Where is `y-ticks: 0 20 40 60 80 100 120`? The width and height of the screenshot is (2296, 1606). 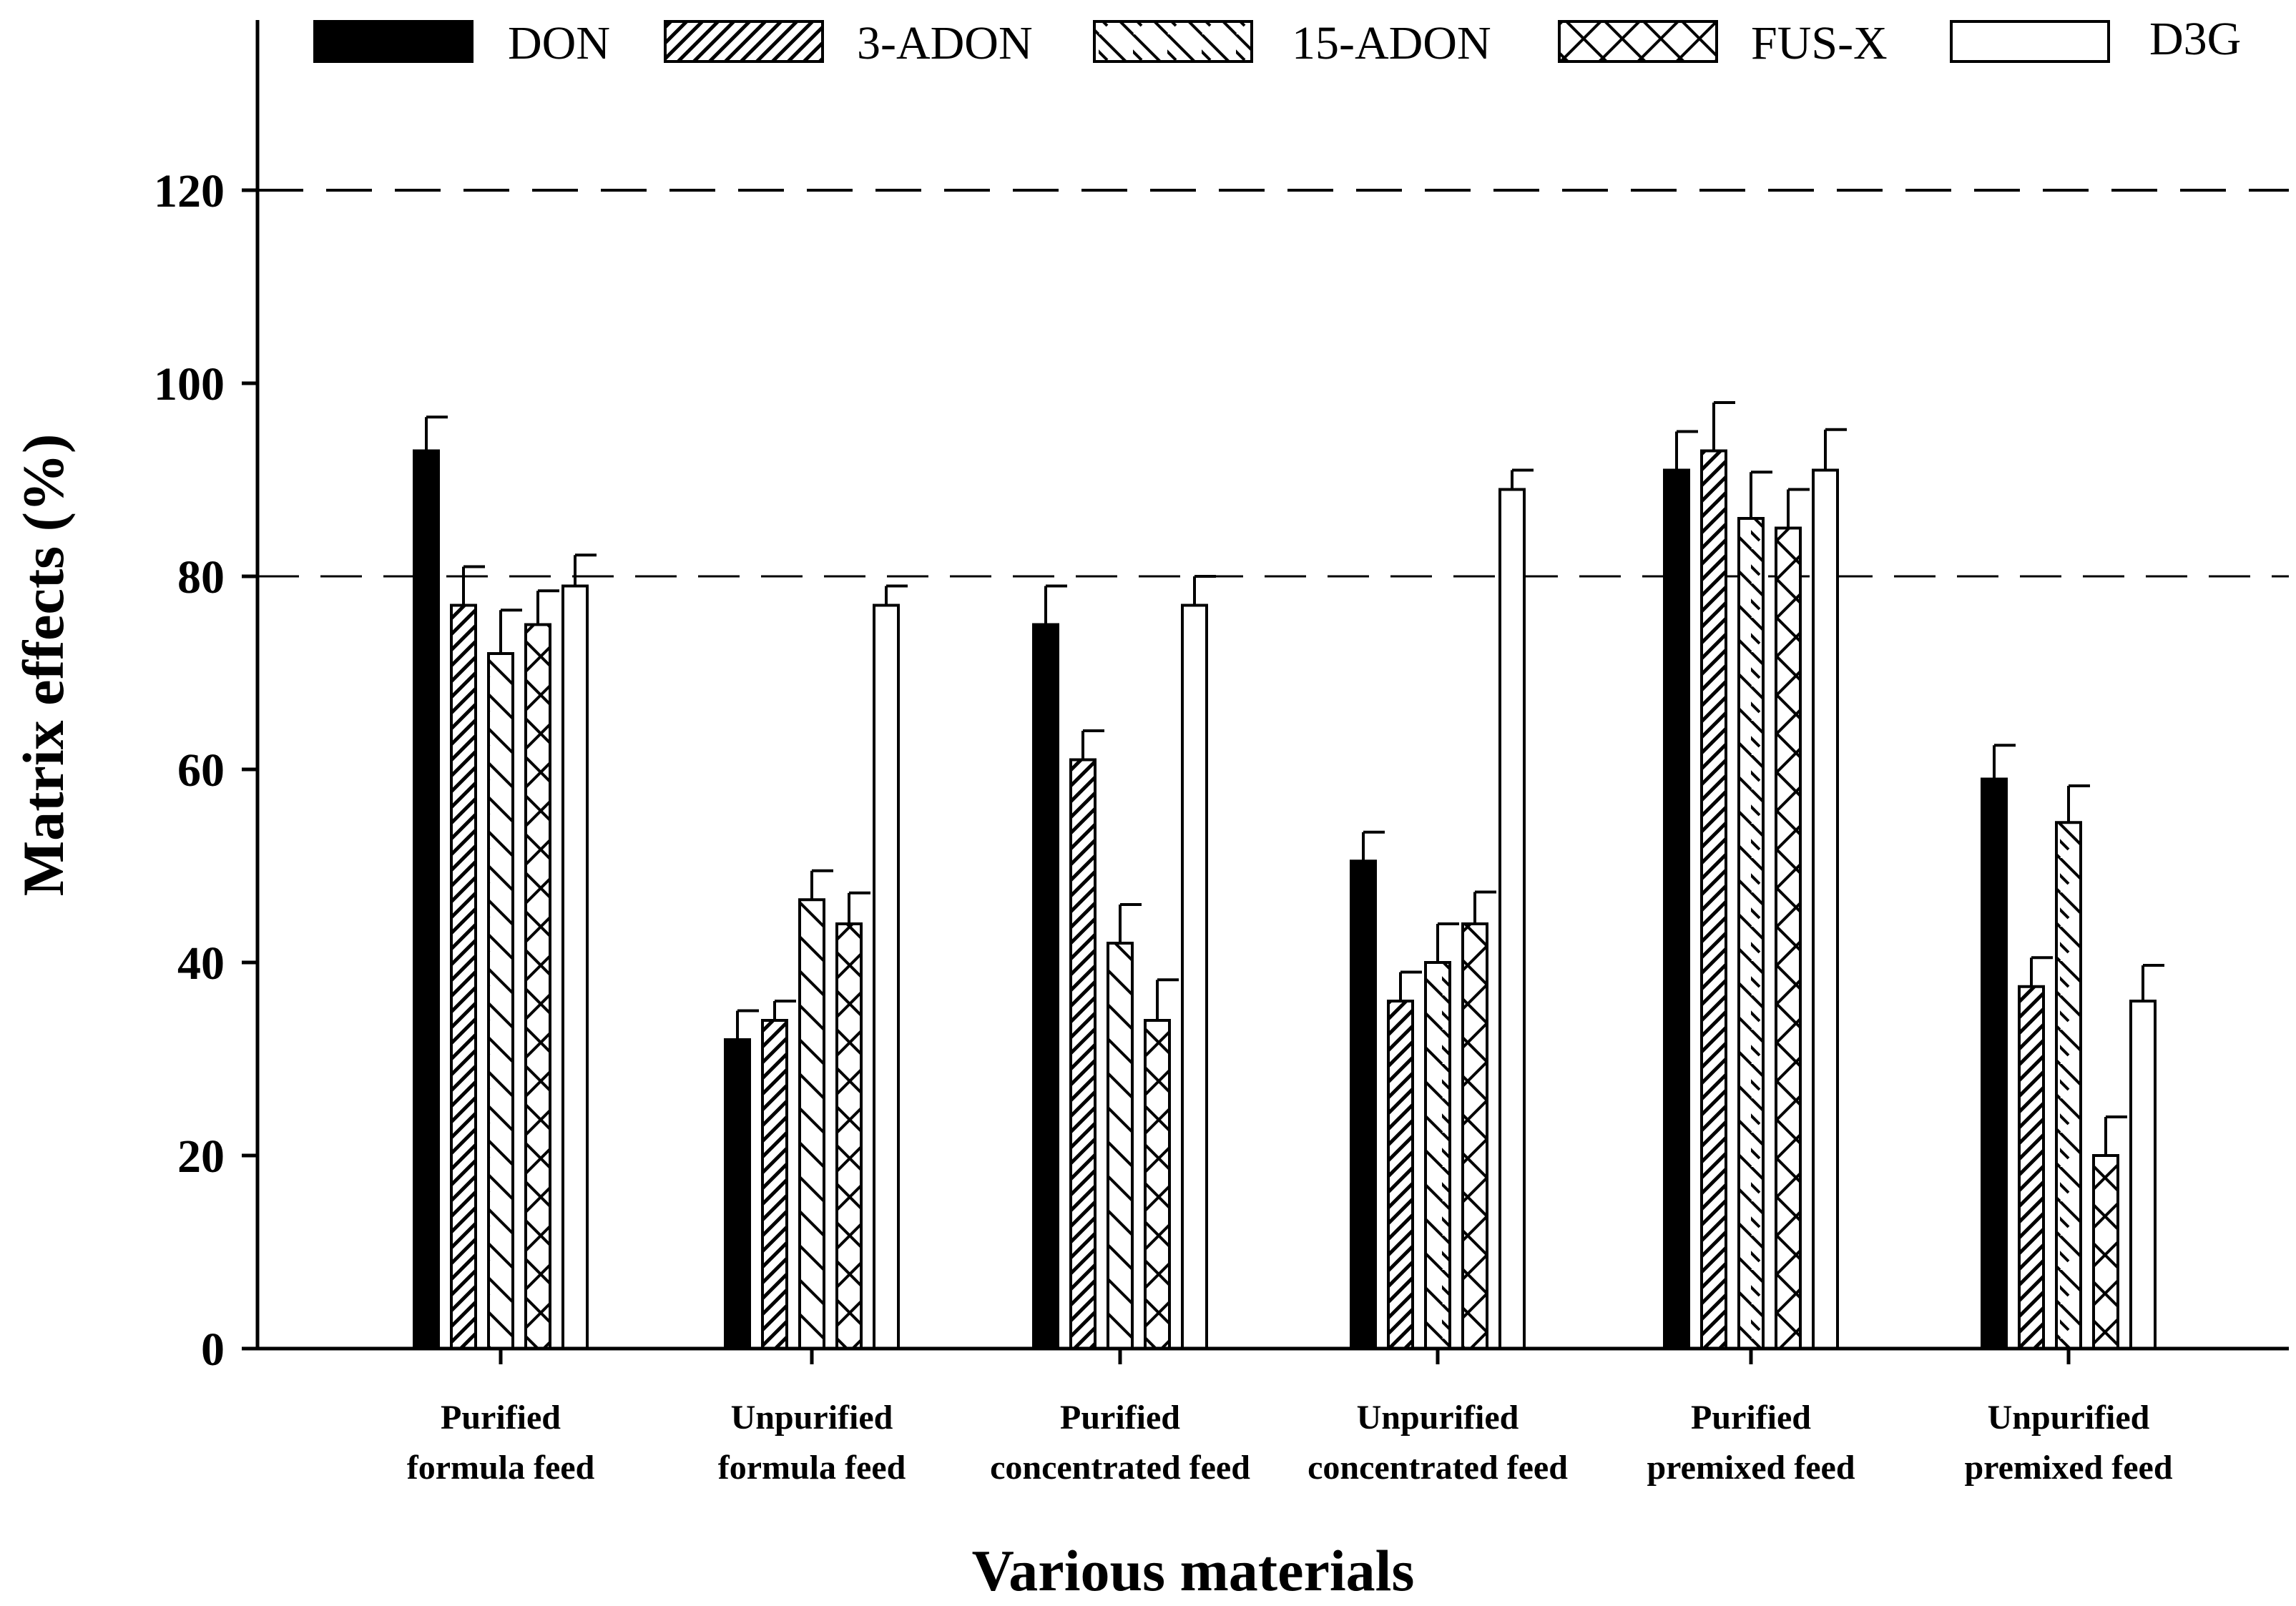
y-ticks: 0 20 40 60 80 100 120 is located at coordinates (205, 770).